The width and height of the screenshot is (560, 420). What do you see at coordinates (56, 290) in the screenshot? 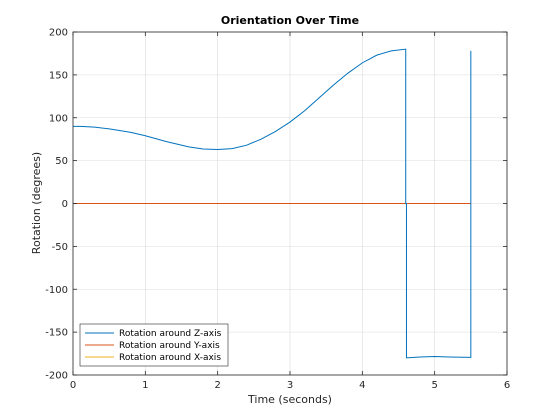
I see `y-tick-label: -100` at bounding box center [56, 290].